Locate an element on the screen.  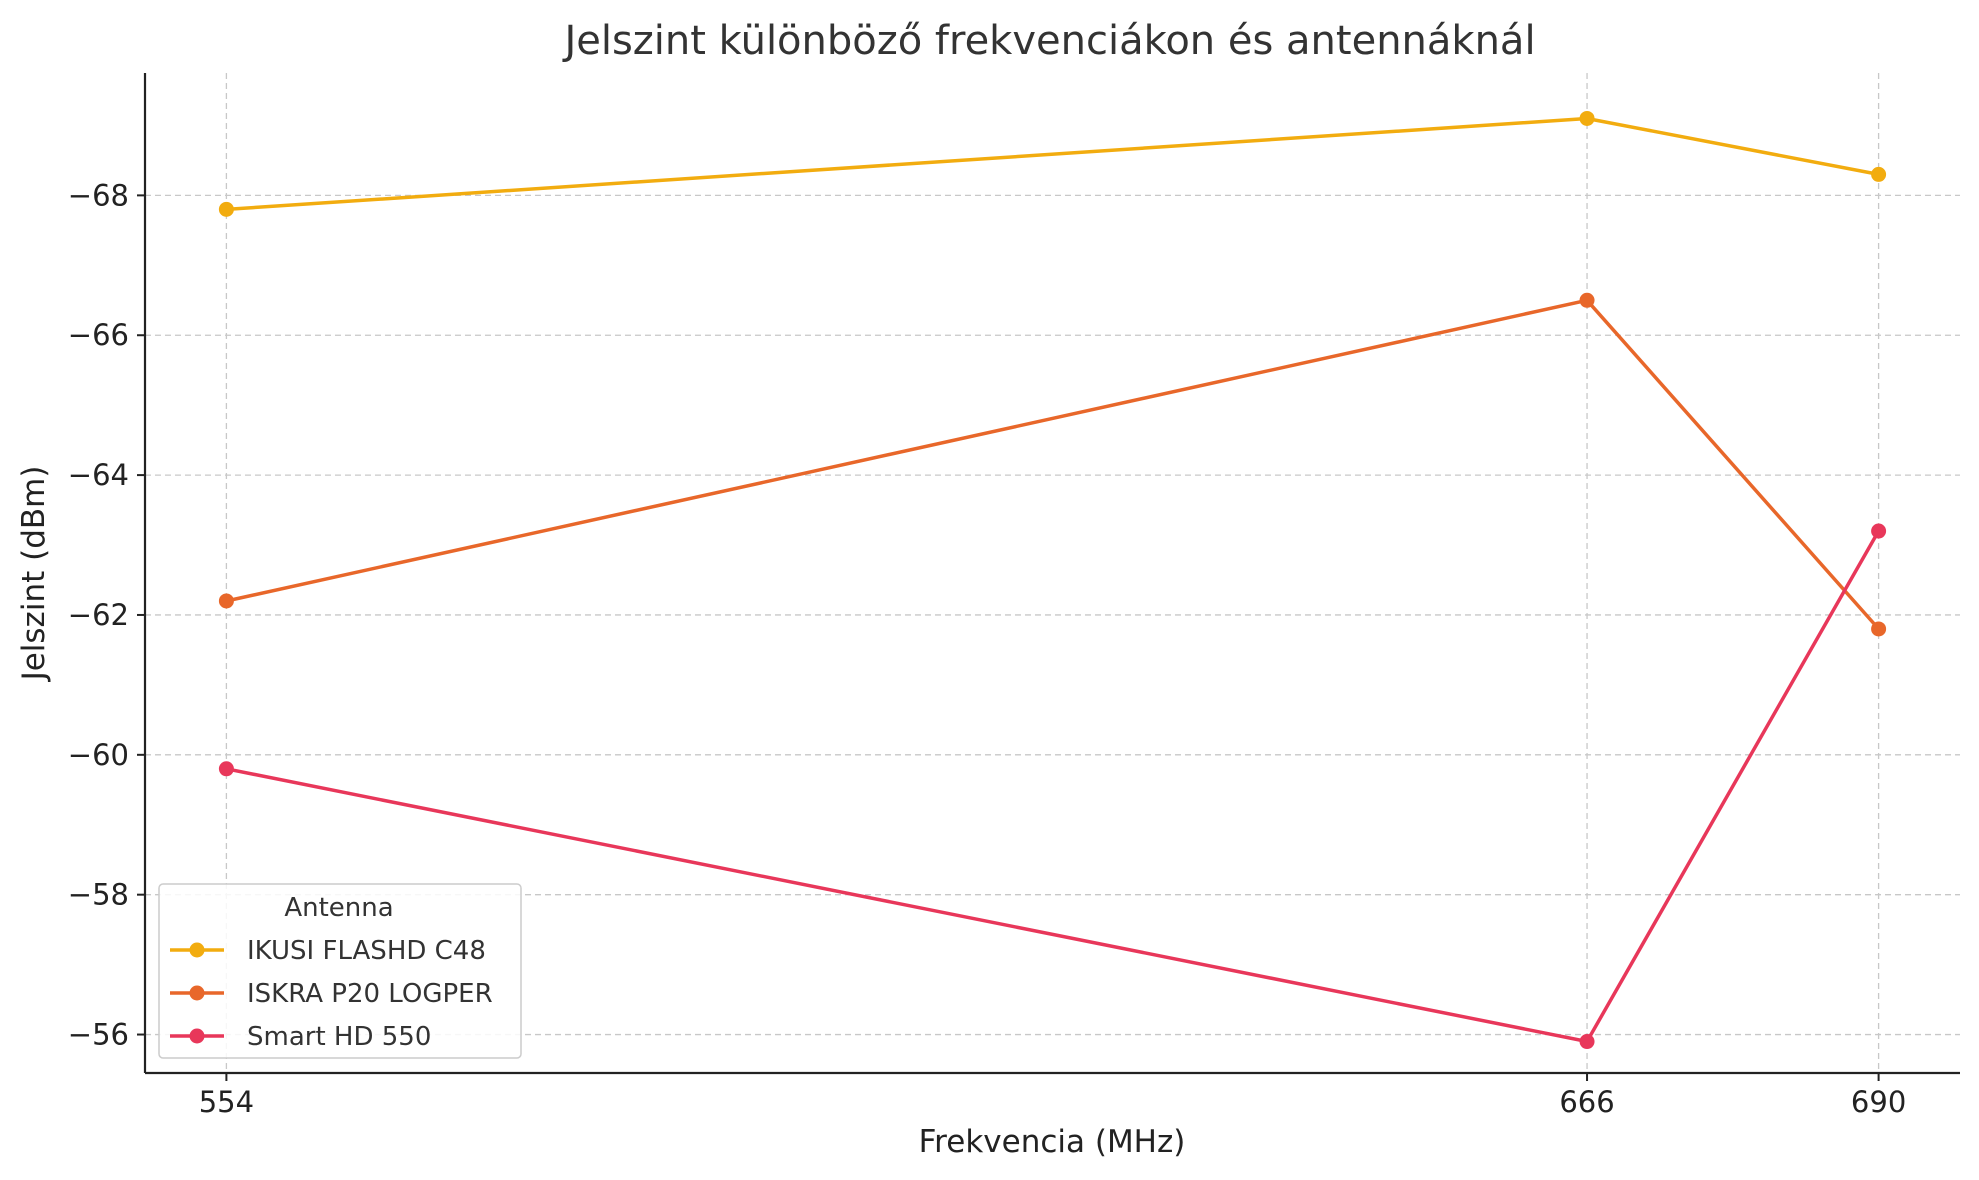
x-axis-label: Frekvencia (MHz) is located at coordinates (1052, 1142).